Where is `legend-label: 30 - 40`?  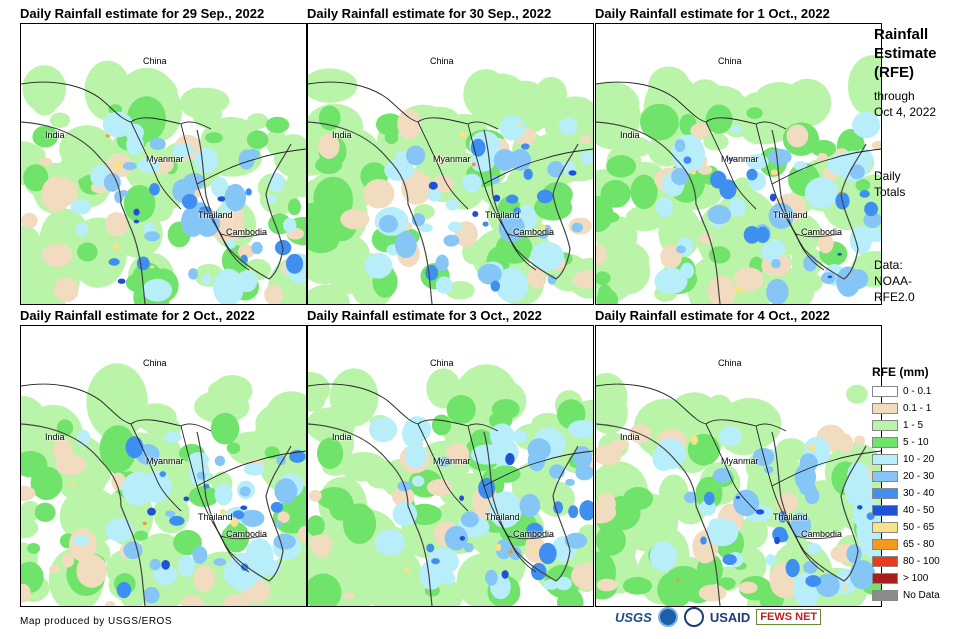 legend-label: 30 - 40 is located at coordinates (919, 493).